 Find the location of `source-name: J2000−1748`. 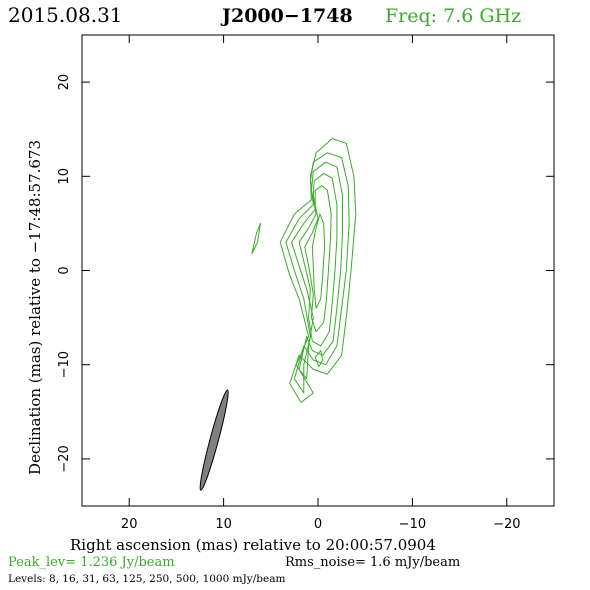

source-name: J2000−1748 is located at coordinates (286, 16).